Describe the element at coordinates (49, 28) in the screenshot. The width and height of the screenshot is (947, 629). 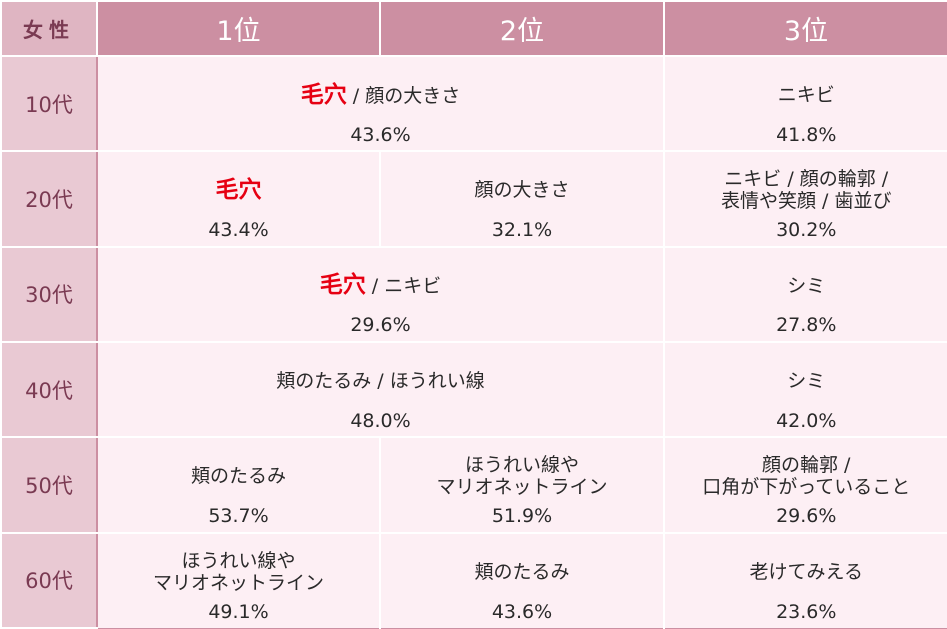
I see `gender-header: 女性` at that location.